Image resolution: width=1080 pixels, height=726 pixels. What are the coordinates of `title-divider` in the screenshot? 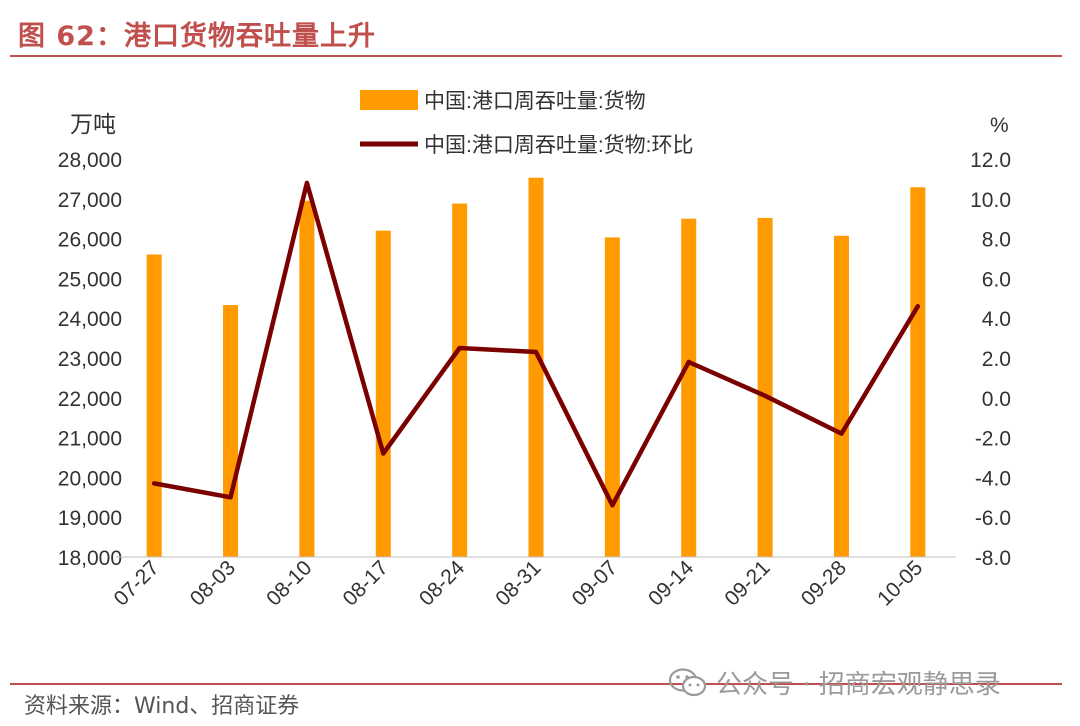 It's located at (536, 56).